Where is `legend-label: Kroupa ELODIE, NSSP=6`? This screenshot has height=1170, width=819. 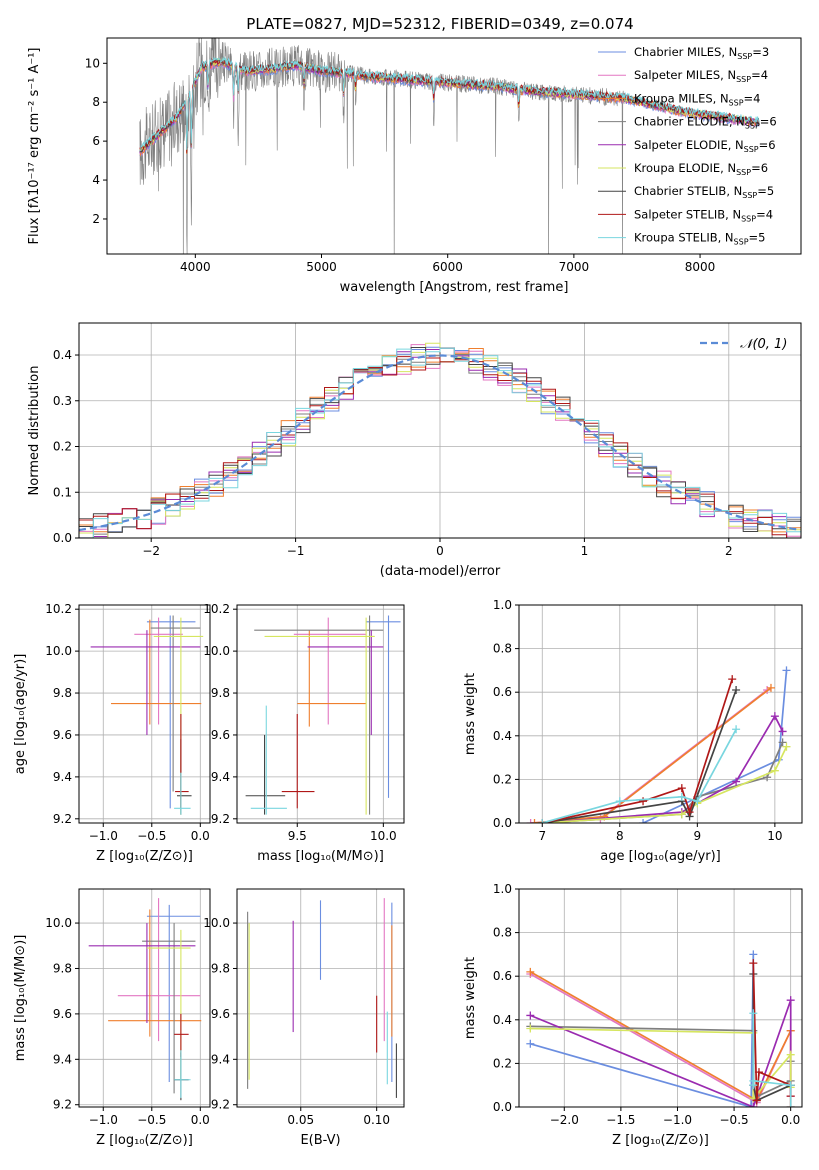
legend-label: Kroupa ELODIE, NSSP=6 is located at coordinates (701, 169).